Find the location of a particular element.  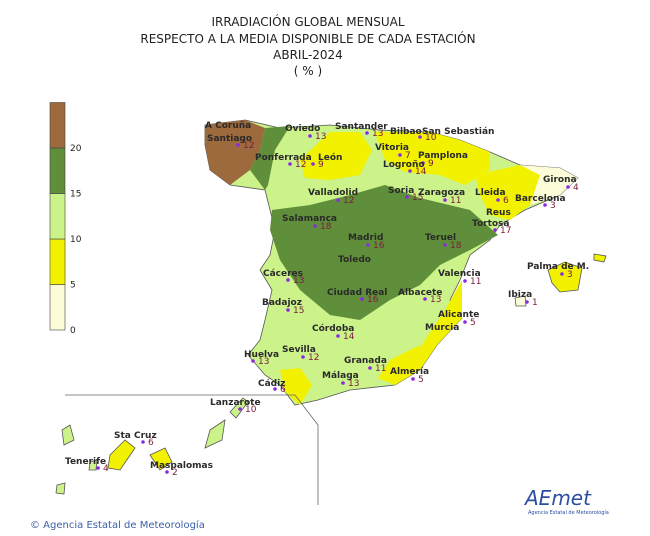

title-line: ( % ) is located at coordinates (308, 71).